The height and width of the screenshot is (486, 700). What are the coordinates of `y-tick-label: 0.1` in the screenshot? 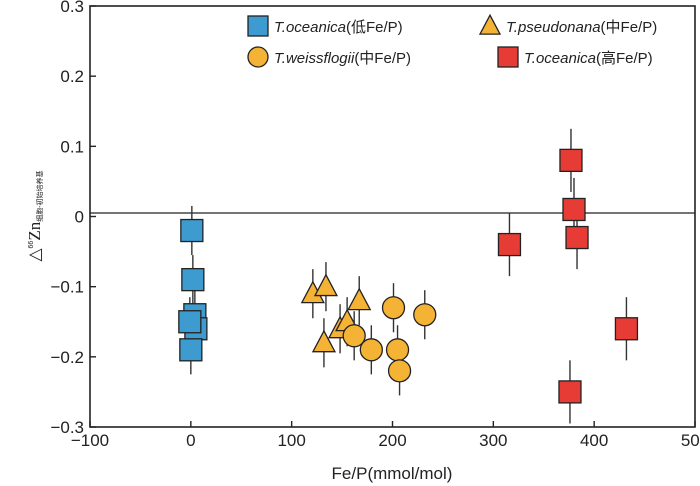 It's located at (72, 146).